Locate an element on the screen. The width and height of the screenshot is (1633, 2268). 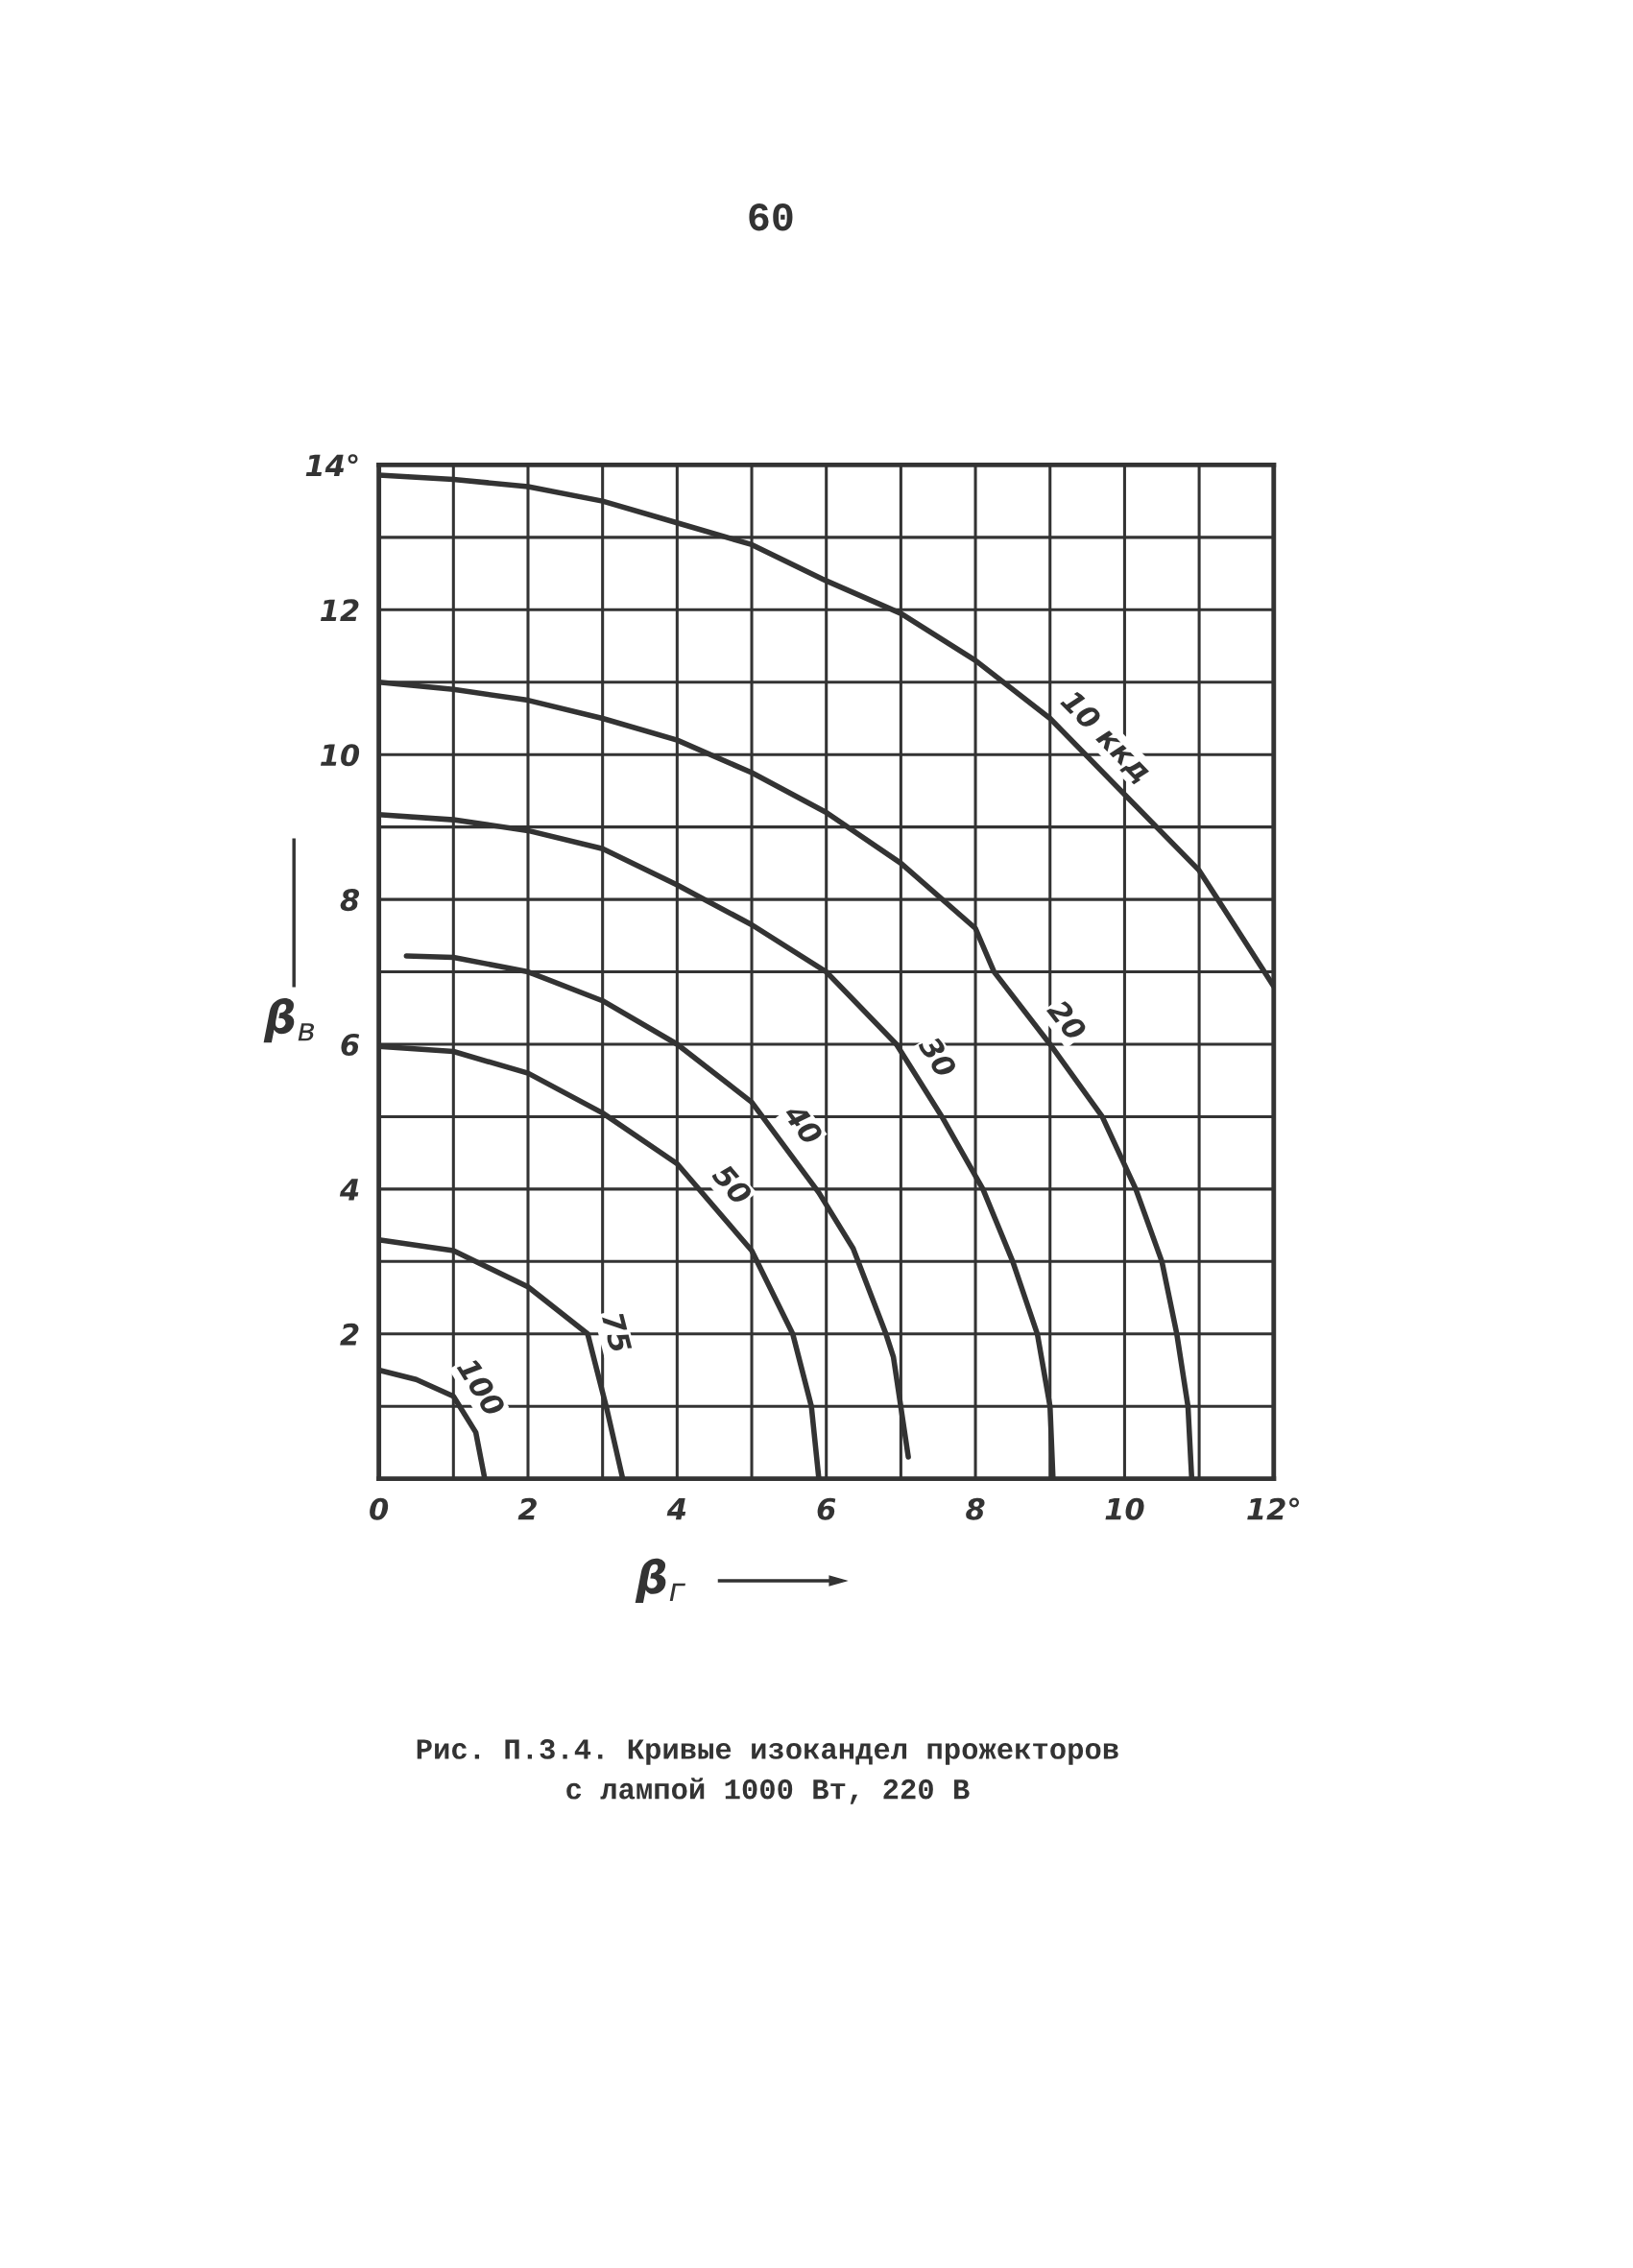
y-tick-label: 4 is located at coordinates (349, 1190).